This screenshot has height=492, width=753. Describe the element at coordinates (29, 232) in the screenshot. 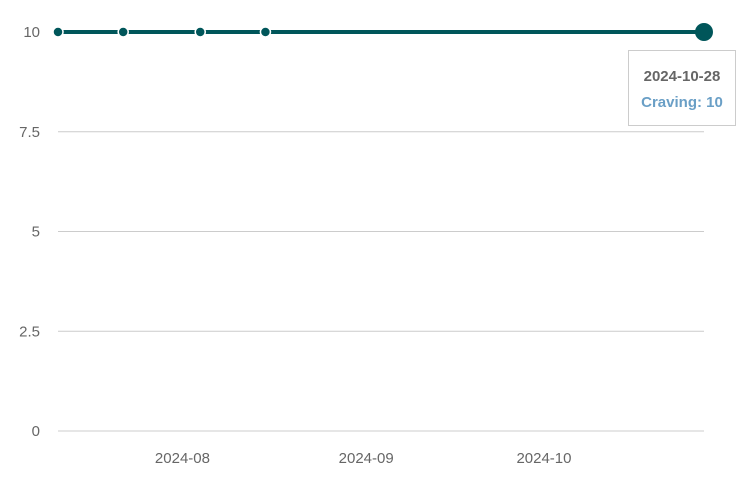

I see `y-axis: 0 2.5 5 7.5 10` at that location.